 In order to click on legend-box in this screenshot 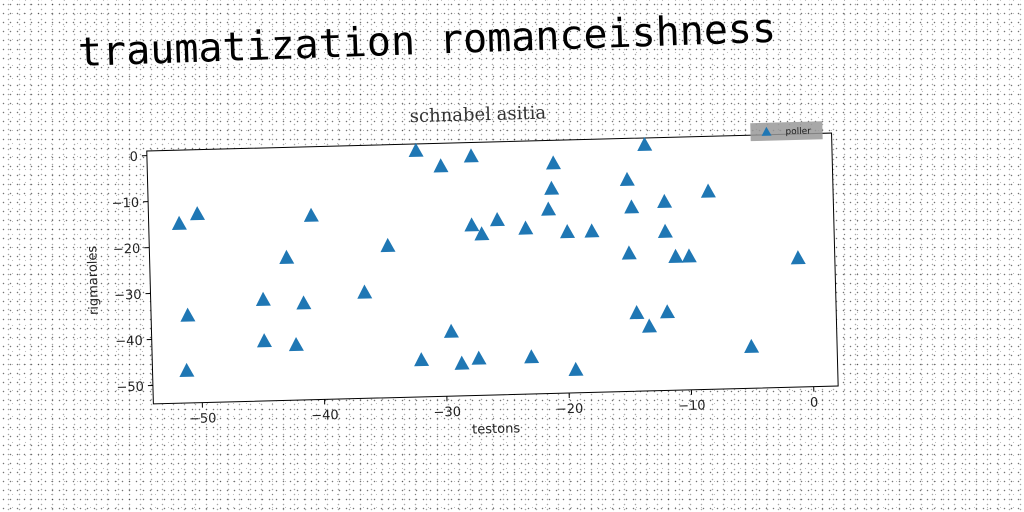, I will do `click(786, 131)`.